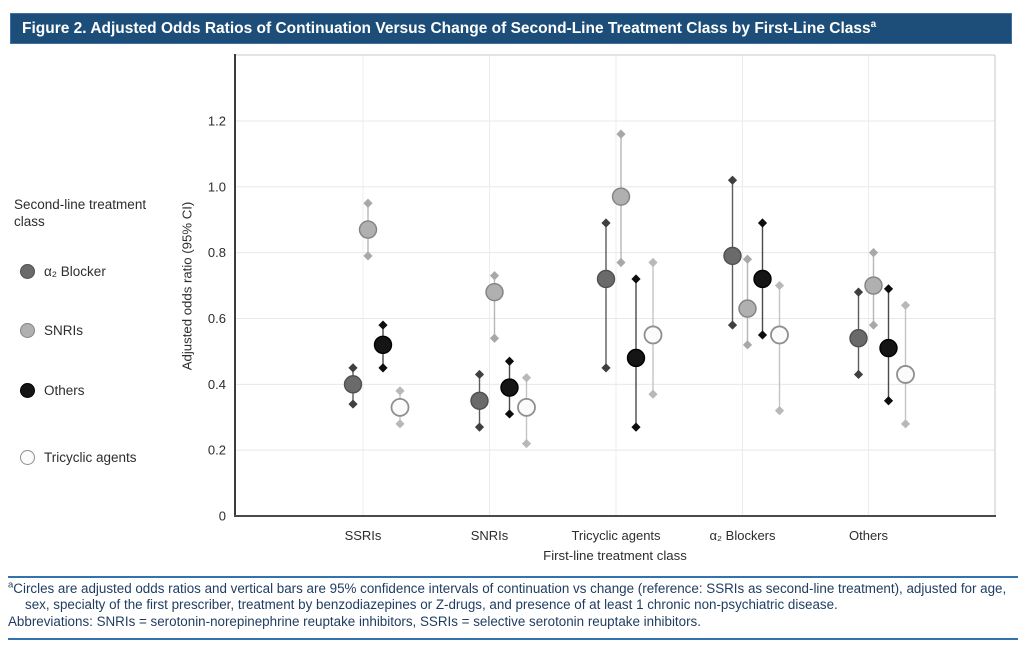 This screenshot has height=646, width=1024. Describe the element at coordinates (80, 213) in the screenshot. I see `legend-header: Second-line treatment class` at that location.